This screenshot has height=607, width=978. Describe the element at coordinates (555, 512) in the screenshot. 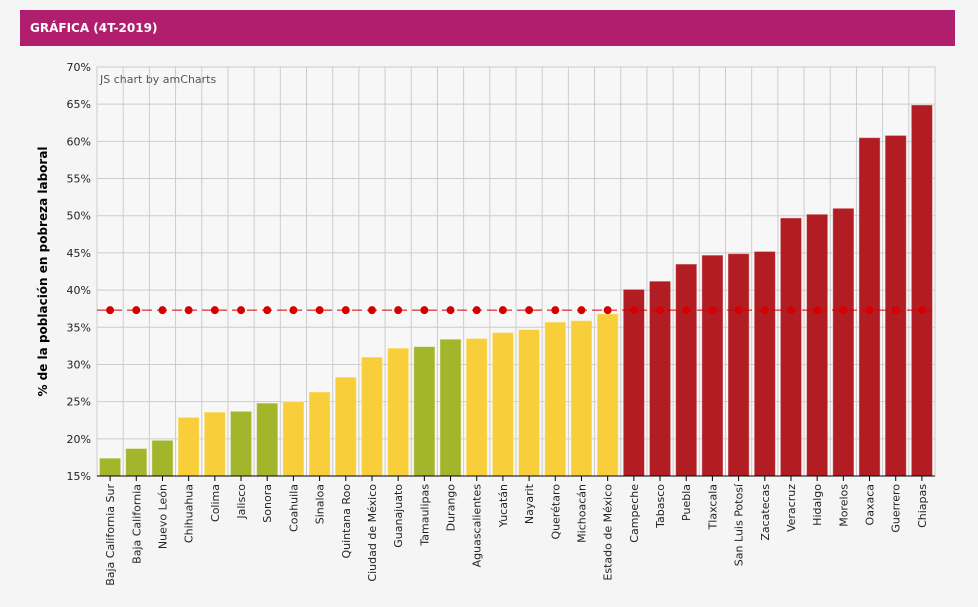

I see `x-tick-label: Querétaro` at that location.